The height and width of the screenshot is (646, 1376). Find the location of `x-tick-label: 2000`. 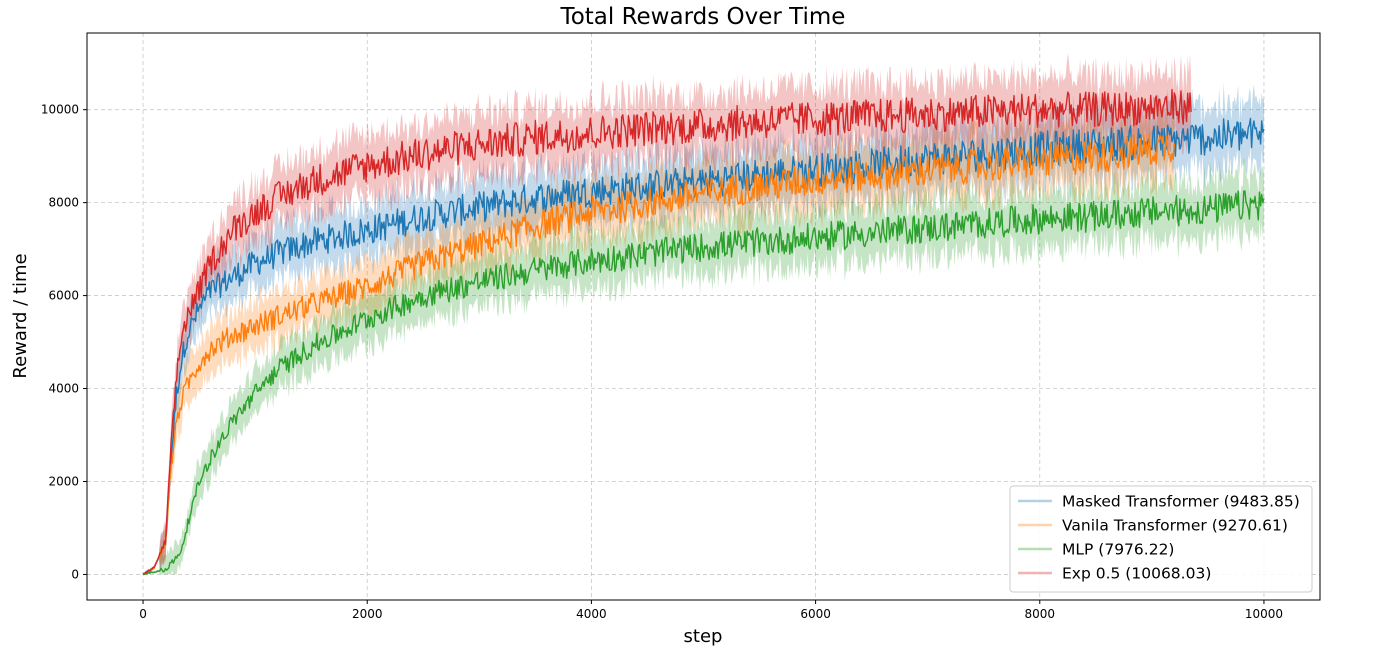

x-tick-label: 2000 is located at coordinates (367, 614).